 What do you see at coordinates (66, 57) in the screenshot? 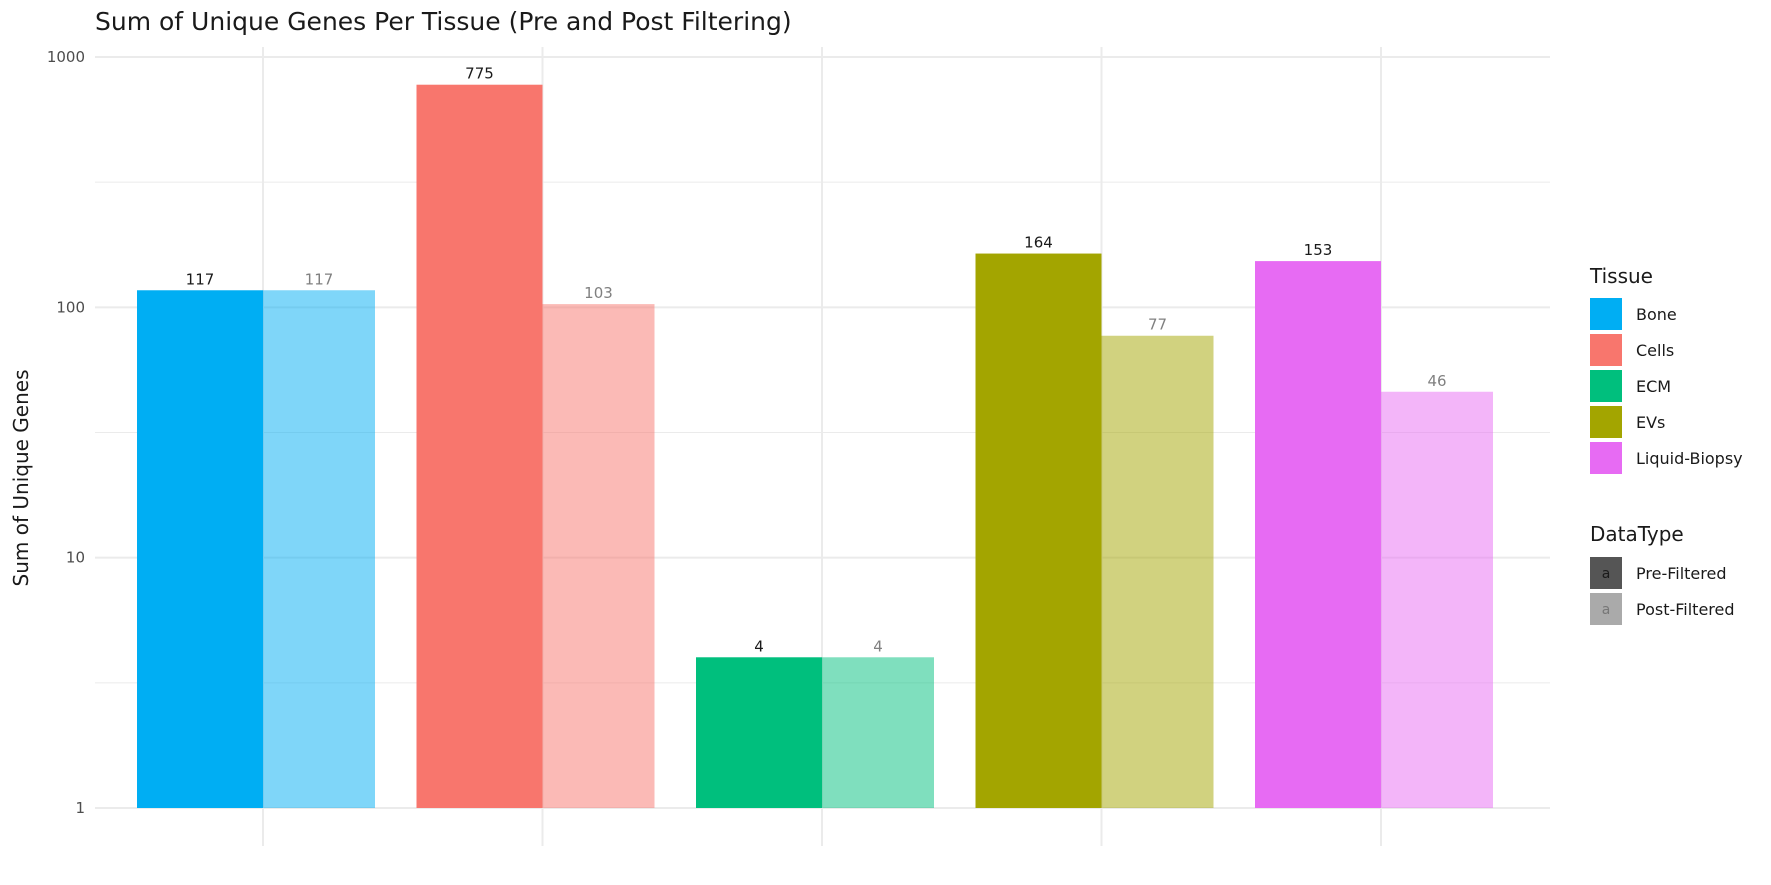
I see `y-tick-label: 1000` at bounding box center [66, 57].